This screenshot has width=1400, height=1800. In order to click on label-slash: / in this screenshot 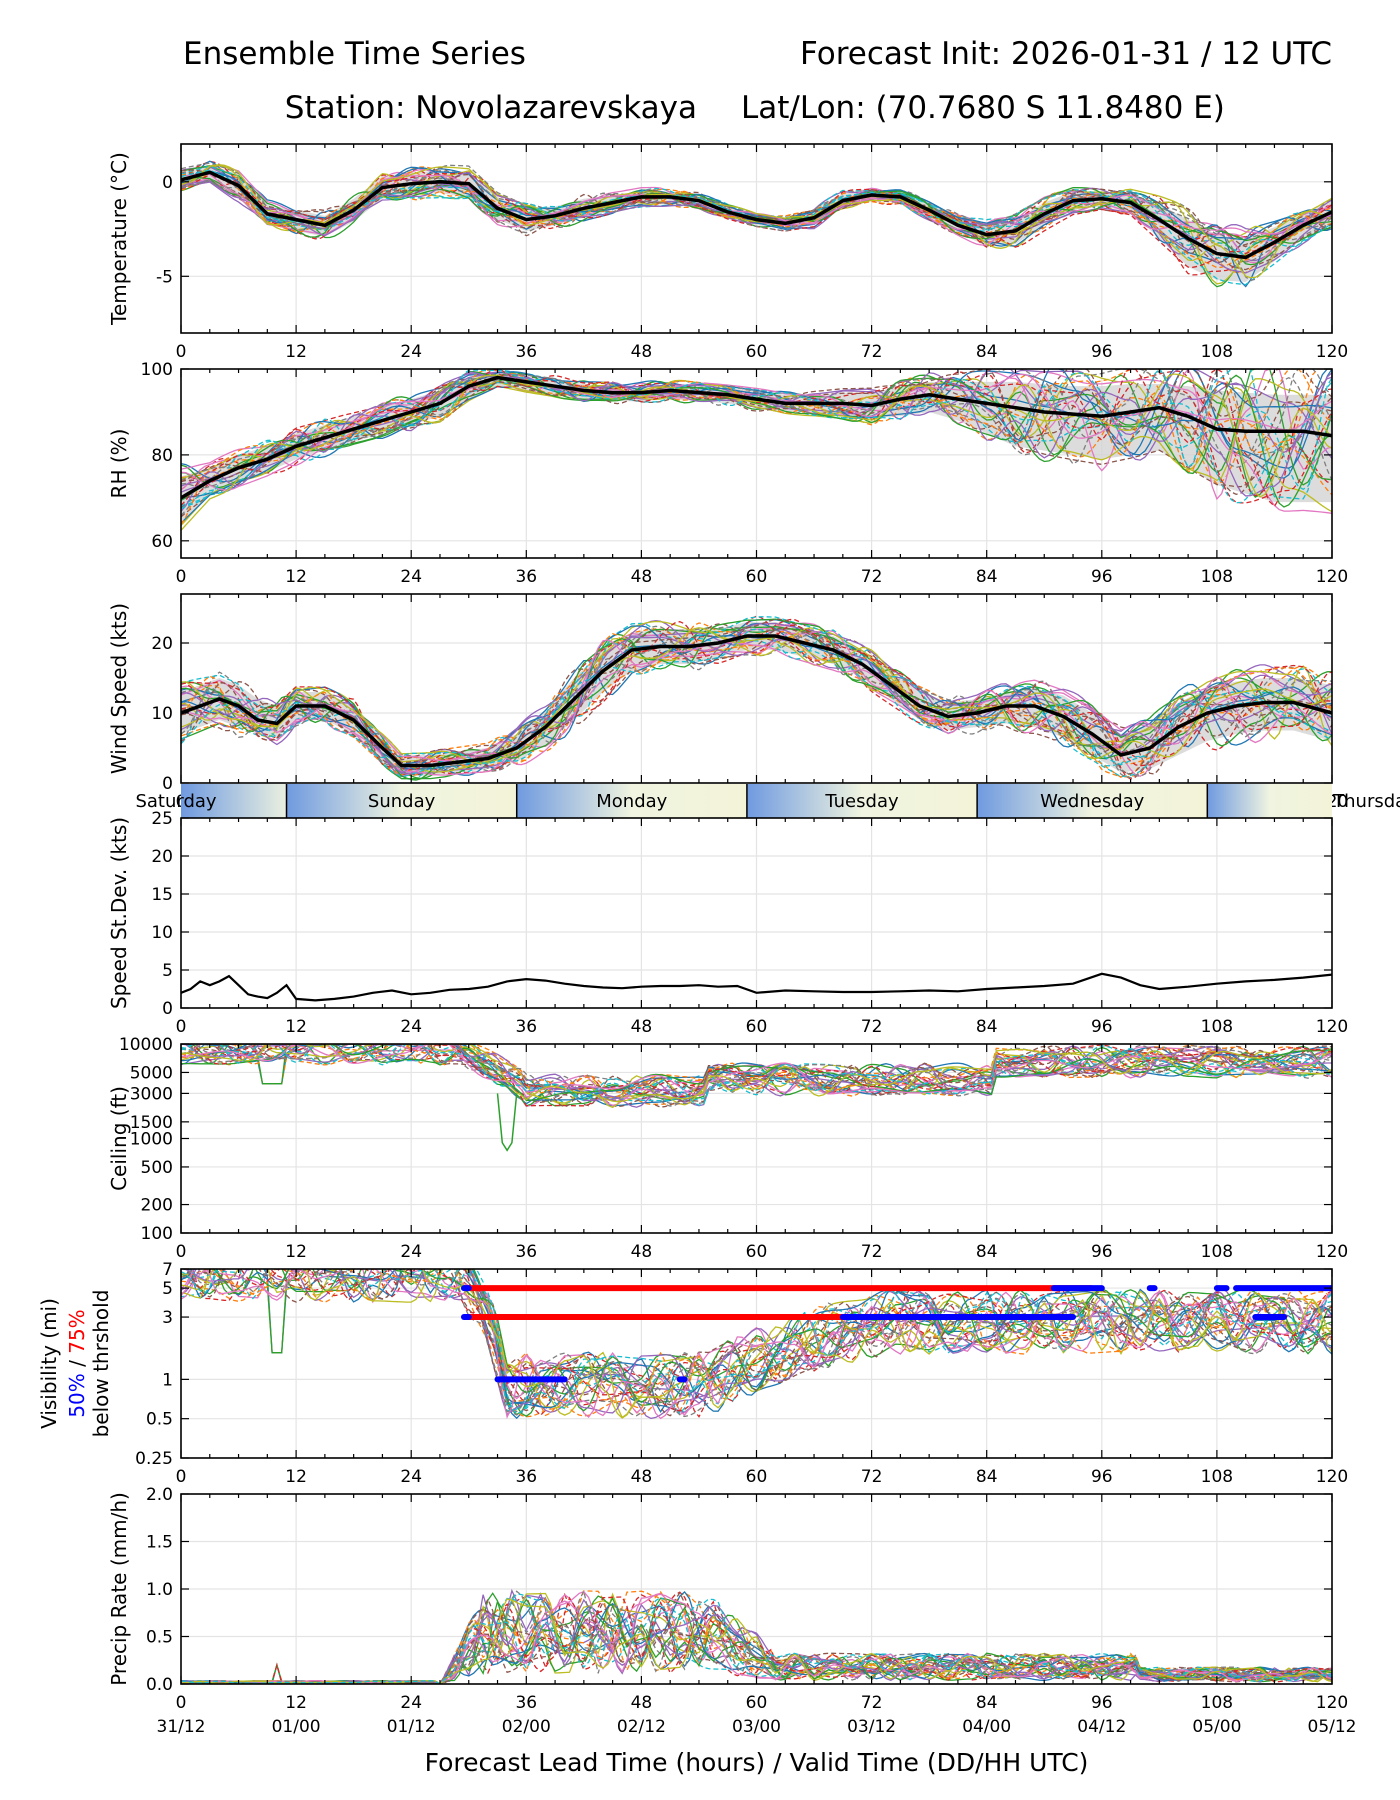, I will do `click(77, 1363)`.